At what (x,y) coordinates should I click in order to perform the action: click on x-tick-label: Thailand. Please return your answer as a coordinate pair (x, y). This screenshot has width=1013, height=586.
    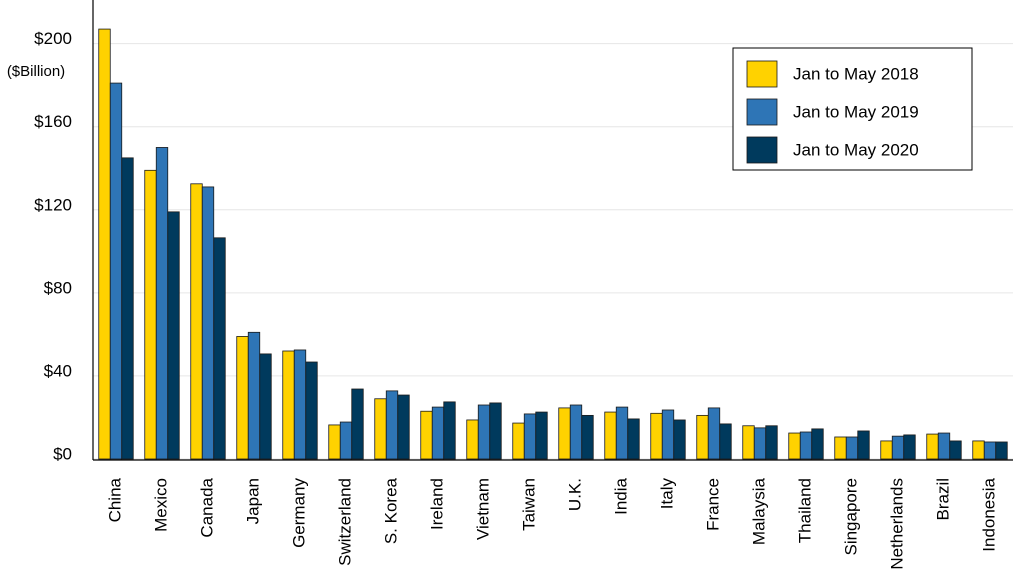
    Looking at the image, I should click on (804, 510).